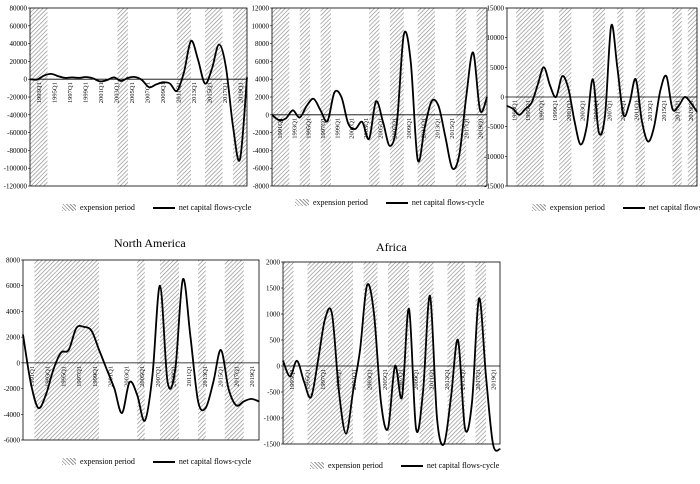  Describe the element at coordinates (385, 379) in the screenshot. I see `x-tick-label: 2005Q1` at that location.